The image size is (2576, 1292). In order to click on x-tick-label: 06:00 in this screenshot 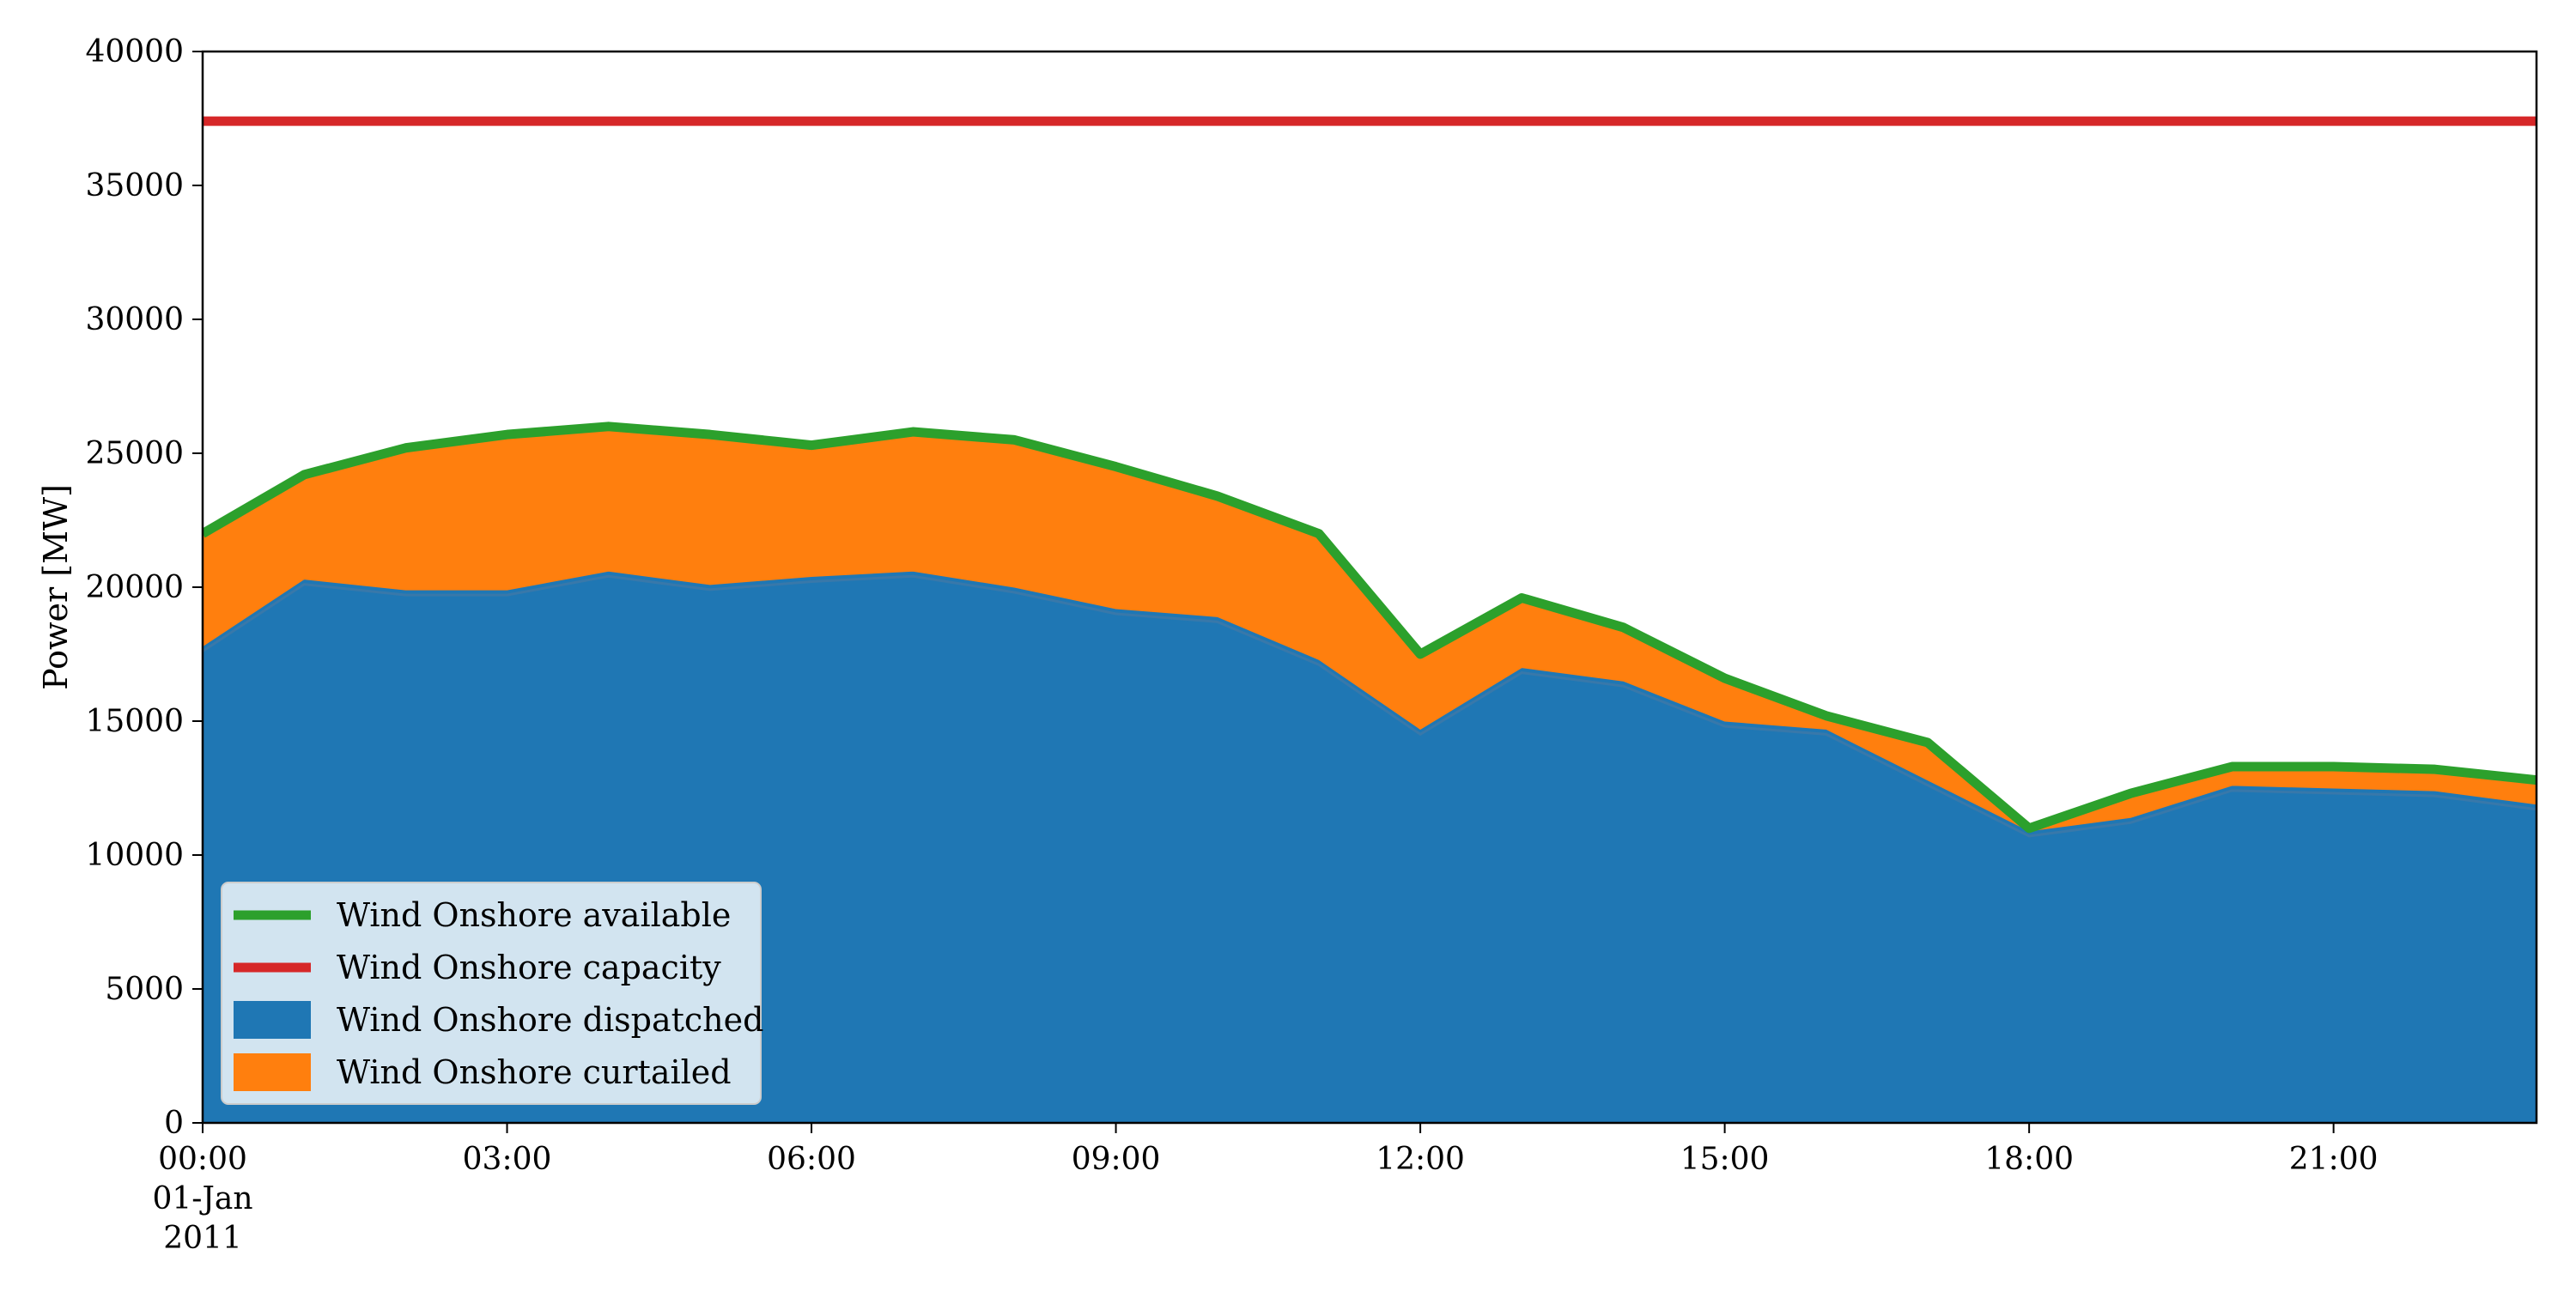, I will do `click(812, 1159)`.